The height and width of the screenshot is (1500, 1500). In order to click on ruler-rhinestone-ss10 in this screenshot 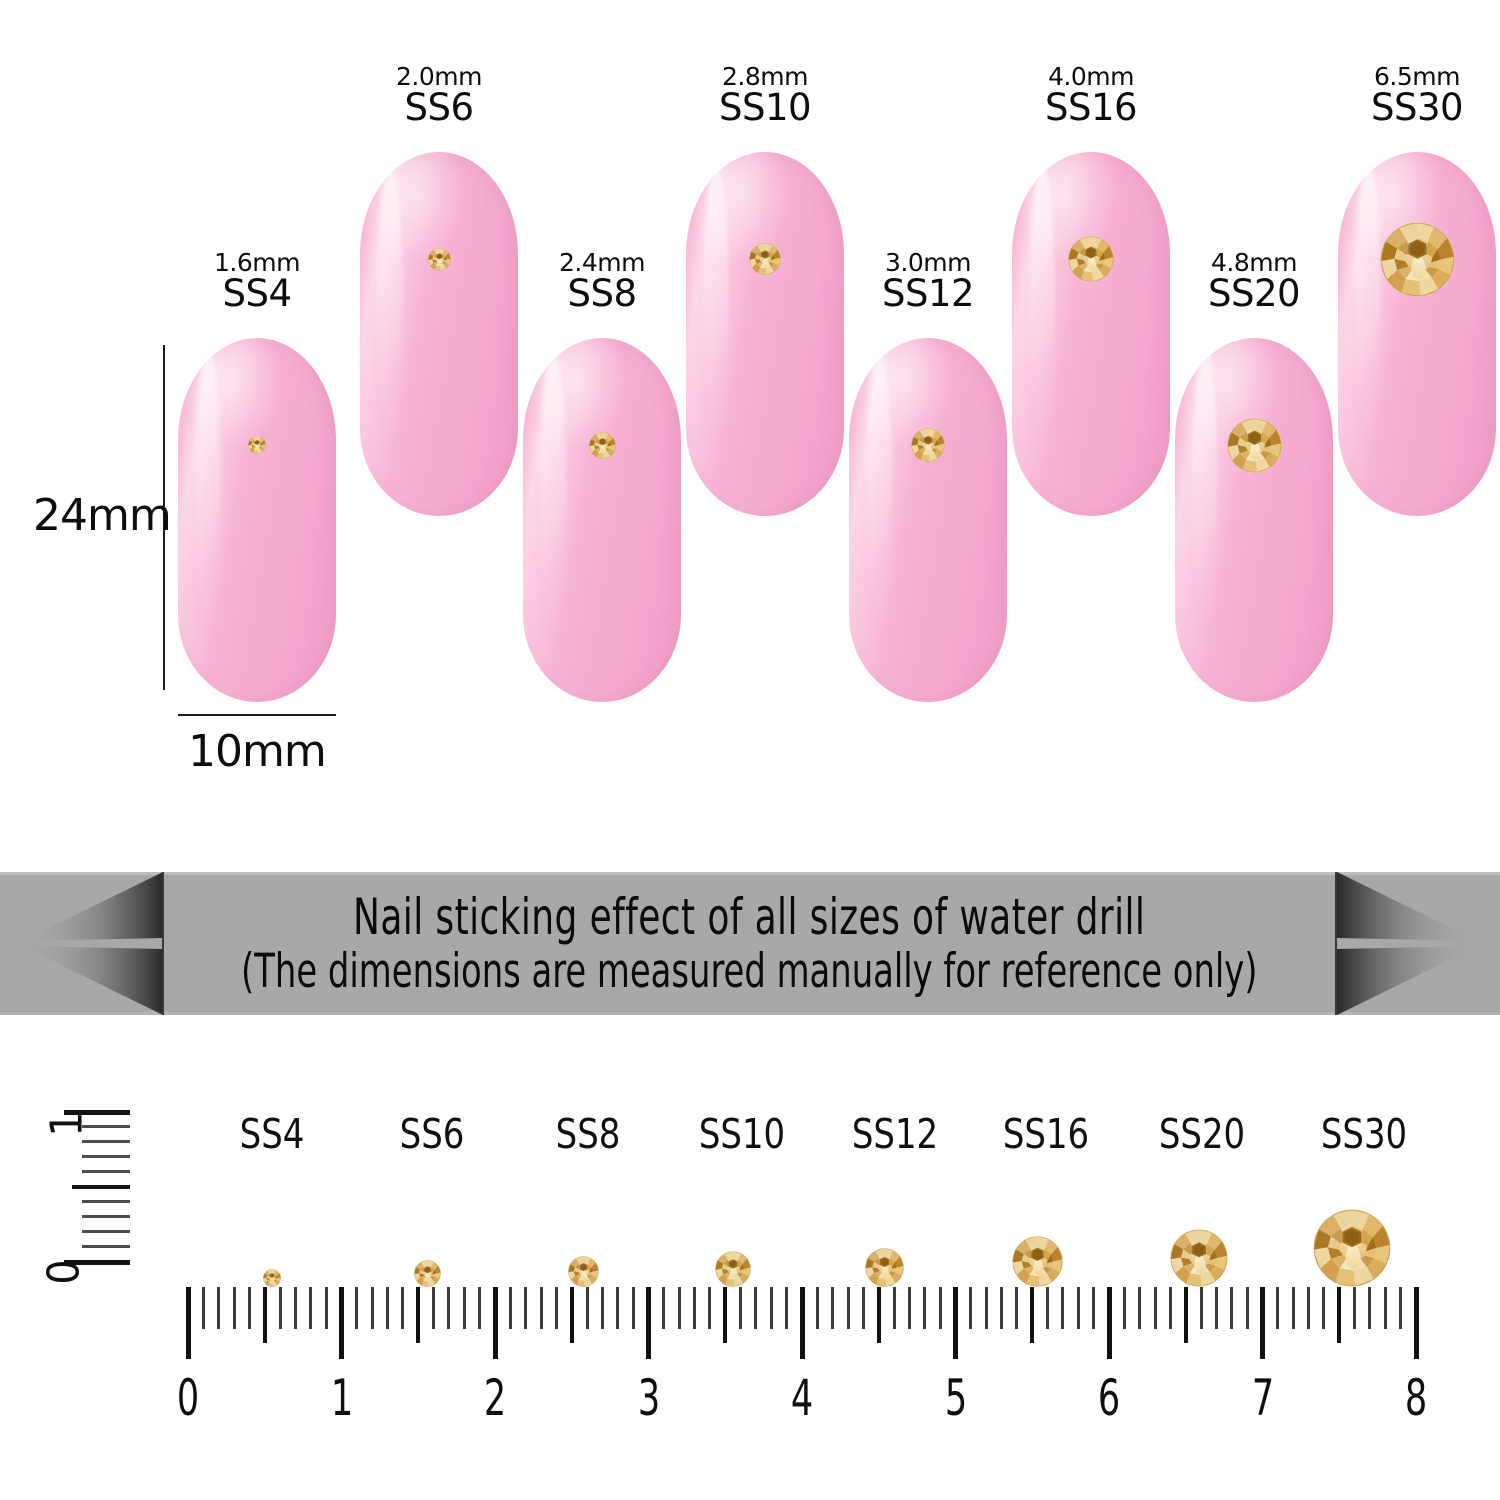, I will do `click(733, 1269)`.